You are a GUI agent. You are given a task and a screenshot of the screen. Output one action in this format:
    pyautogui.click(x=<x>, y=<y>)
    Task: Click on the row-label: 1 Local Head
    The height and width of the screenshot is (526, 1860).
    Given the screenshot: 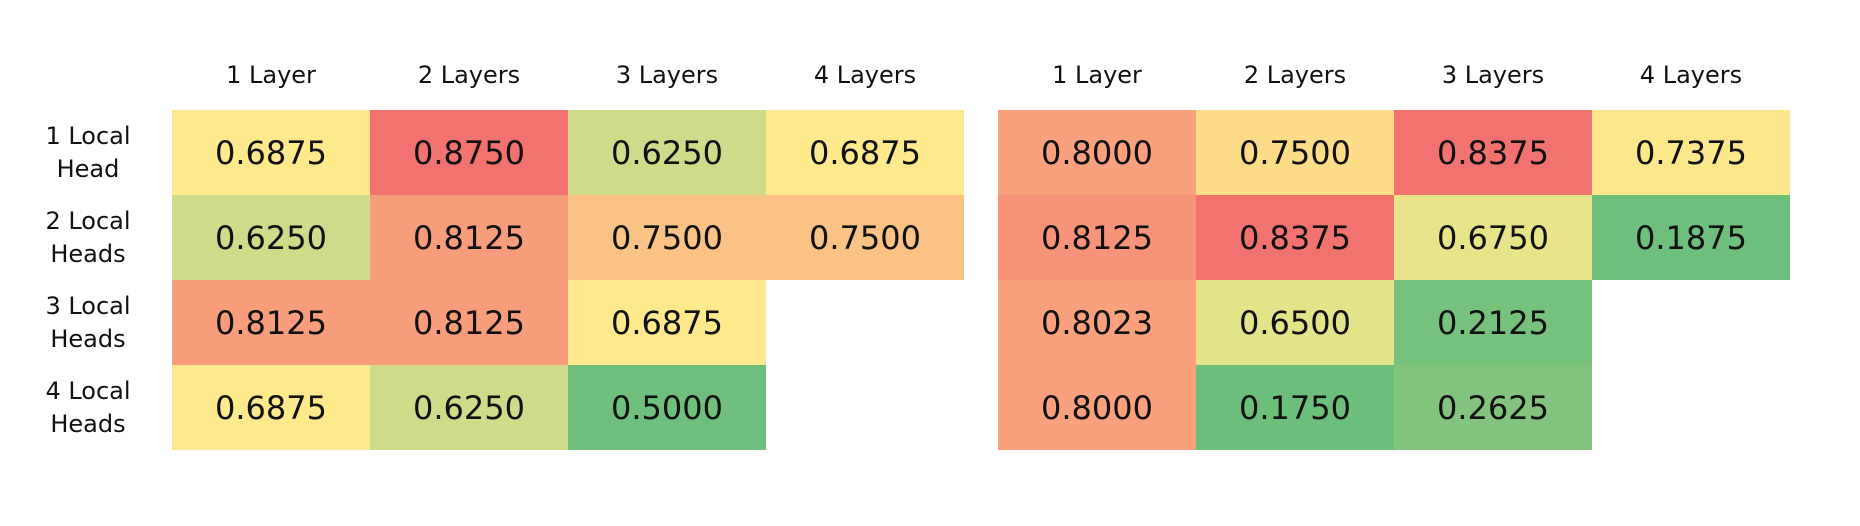 What is the action you would take?
    pyautogui.click(x=88, y=152)
    